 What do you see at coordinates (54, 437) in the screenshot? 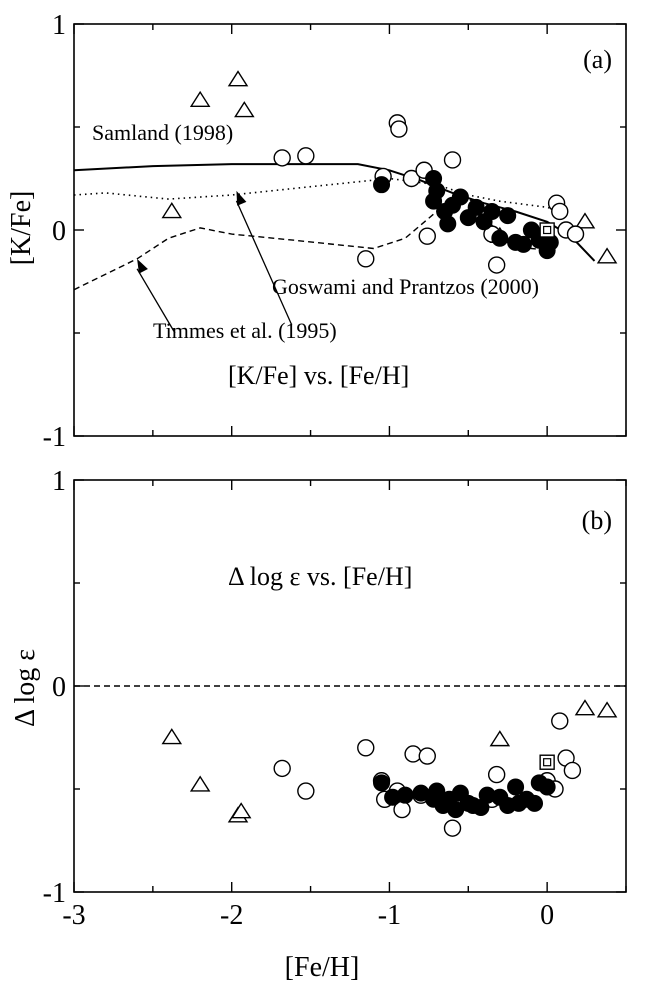
I see `panel-a-y-tick-label: -1` at bounding box center [54, 437].